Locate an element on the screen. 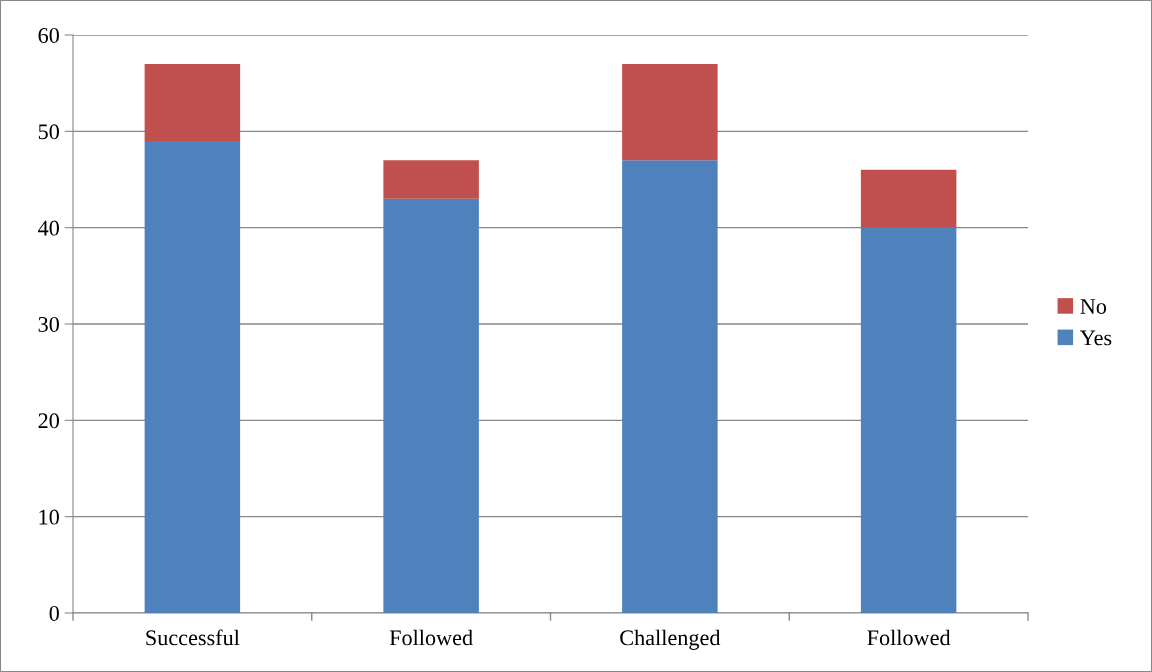  y-tick-label: 0 is located at coordinates (54, 613).